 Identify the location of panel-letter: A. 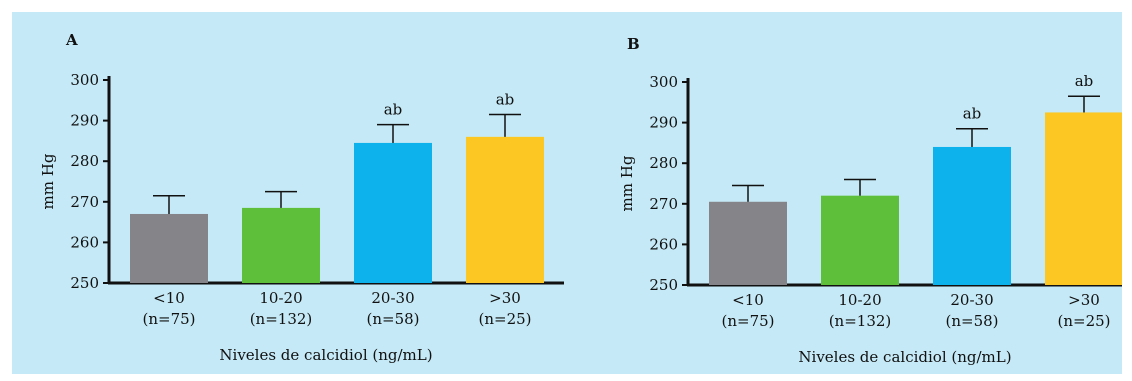
(71, 40).